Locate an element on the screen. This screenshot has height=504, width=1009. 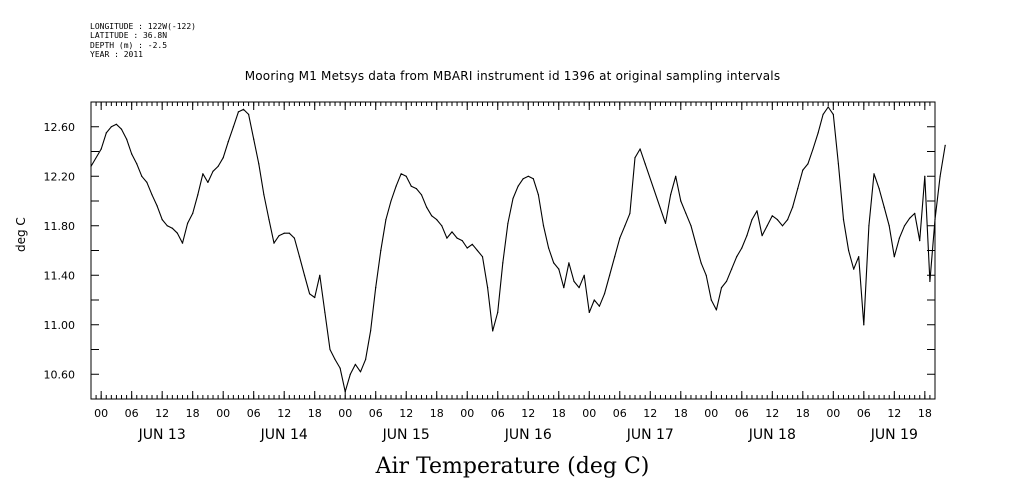
x-day-label: JUN 17 is located at coordinates (650, 435).